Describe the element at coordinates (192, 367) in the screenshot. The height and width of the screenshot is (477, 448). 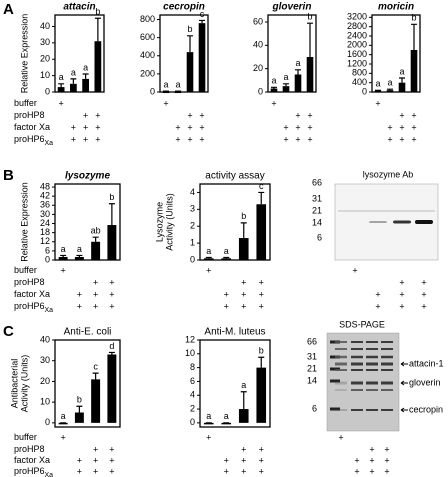
I see `y-tick-label: 8` at that location.